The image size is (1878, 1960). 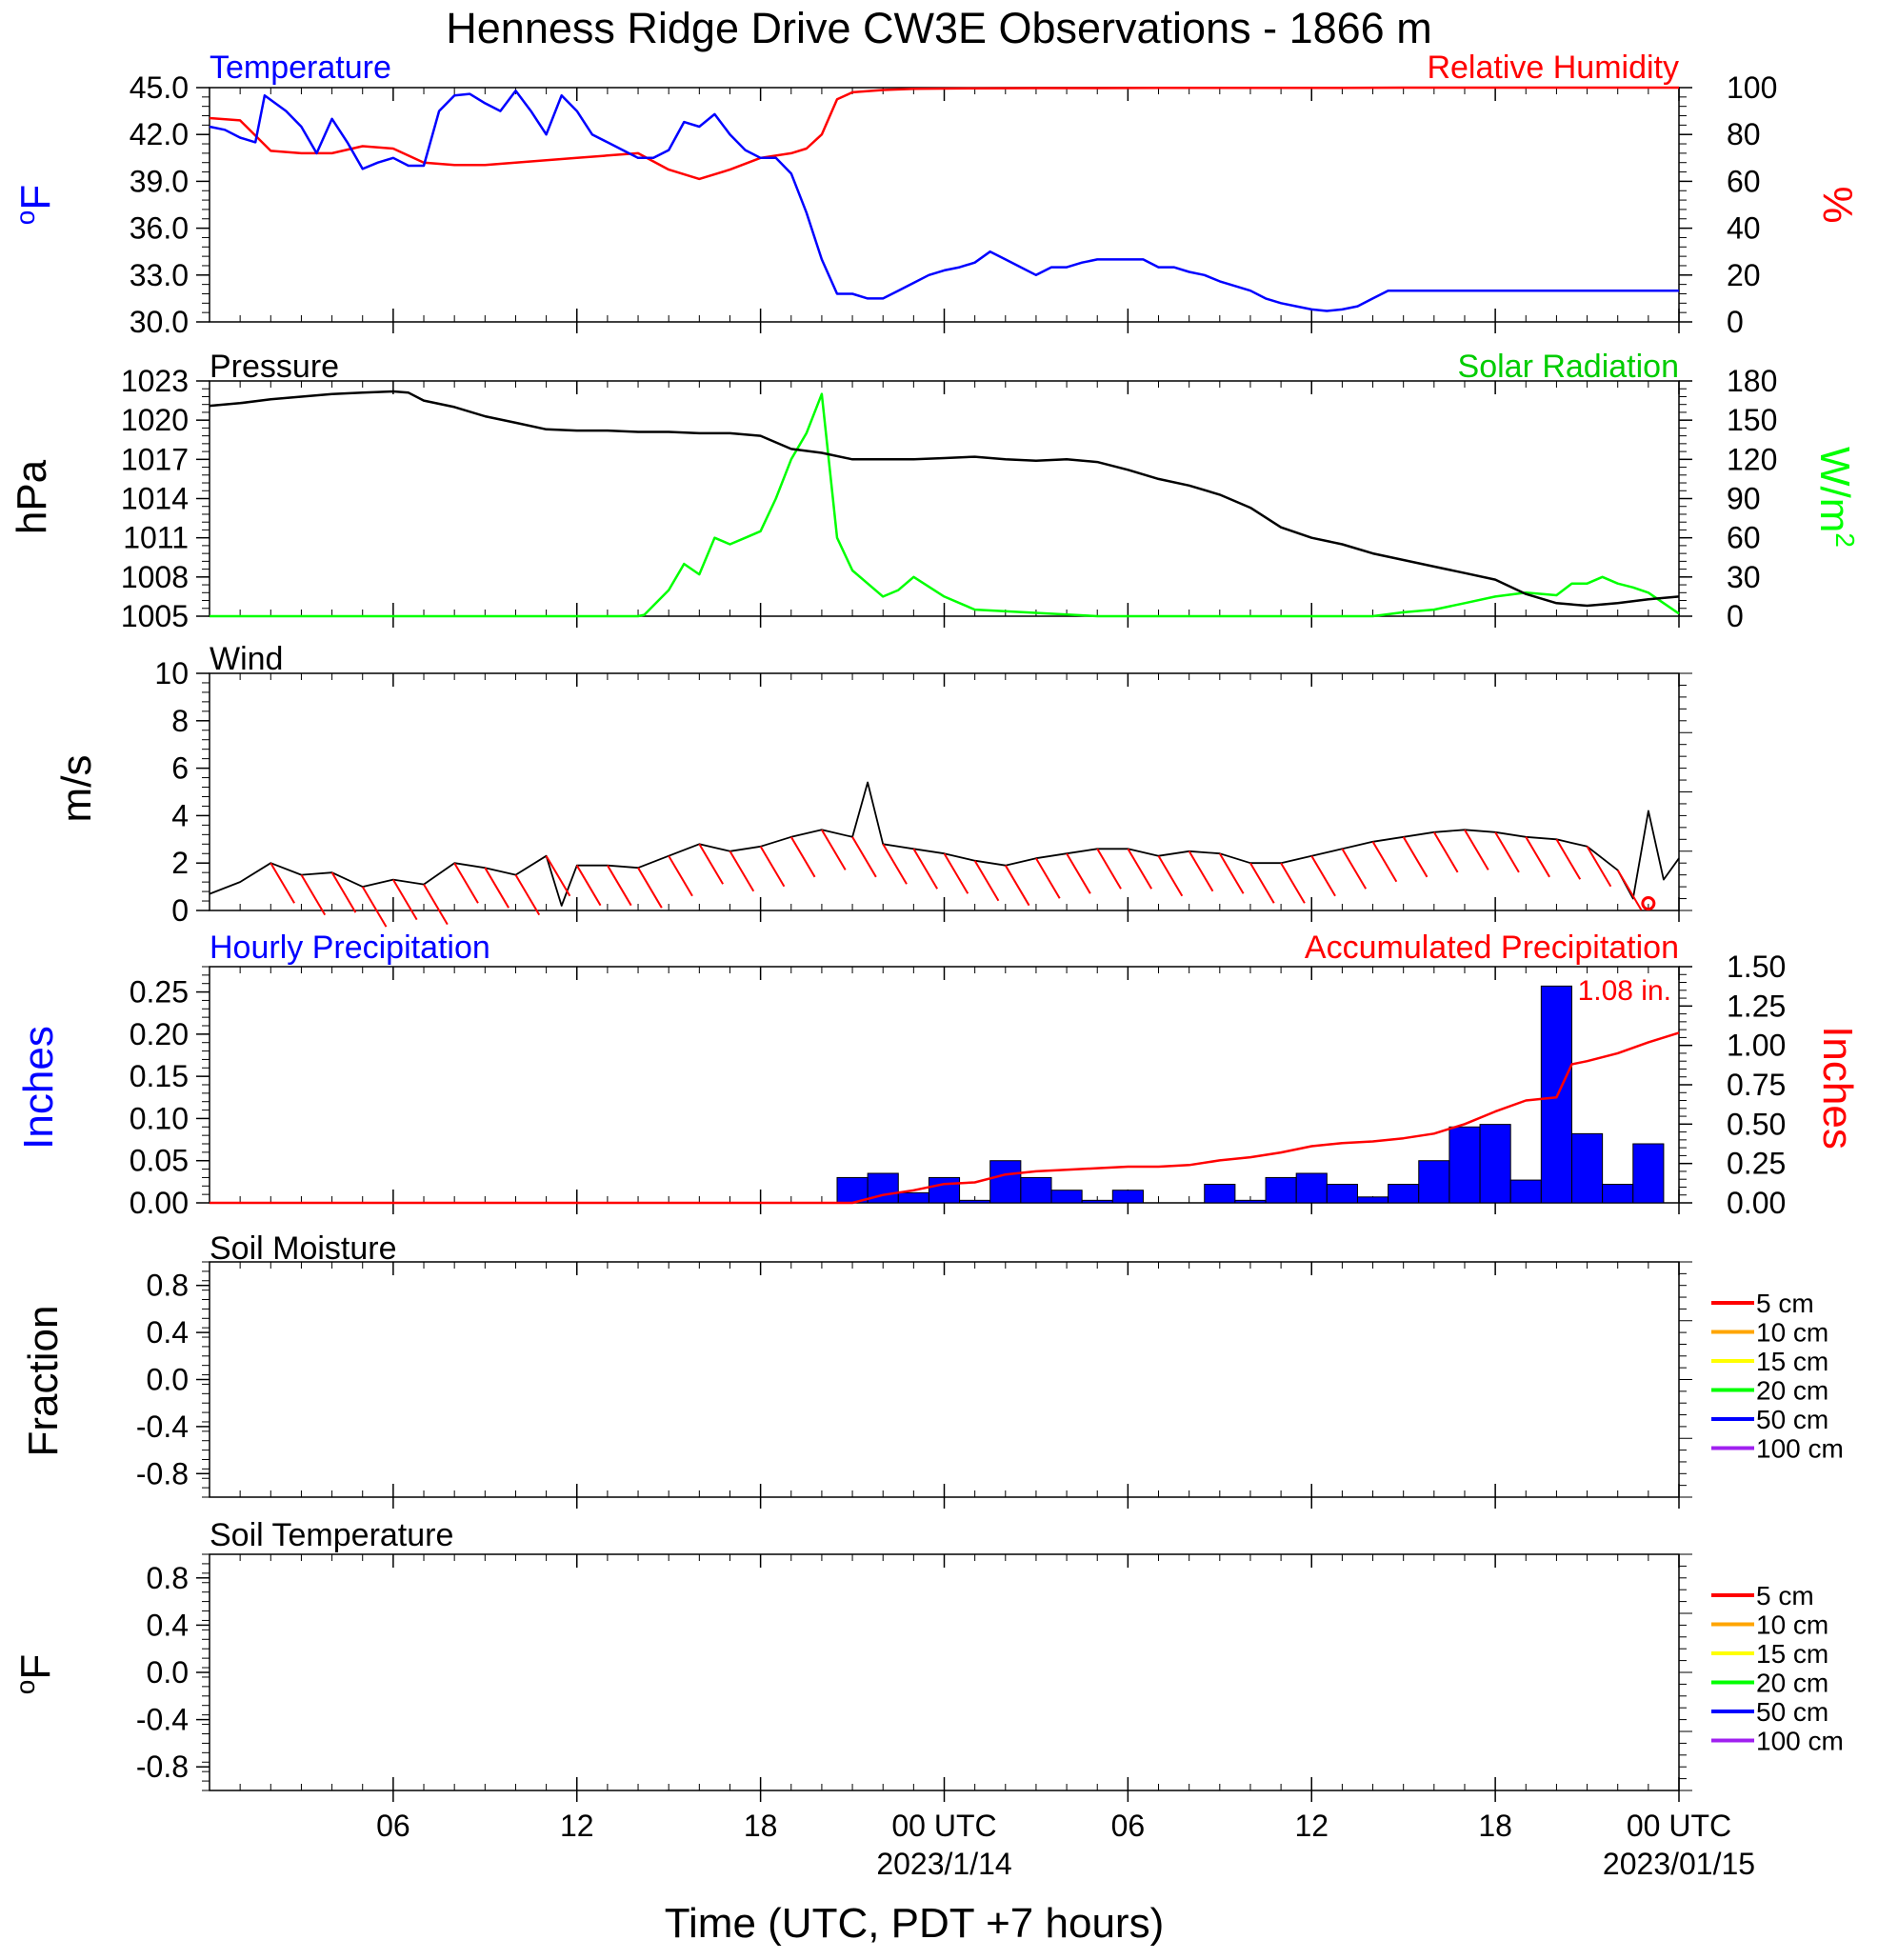 What do you see at coordinates (1756, 967) in the screenshot?
I see `accum-precip-tick-label: 1.50` at bounding box center [1756, 967].